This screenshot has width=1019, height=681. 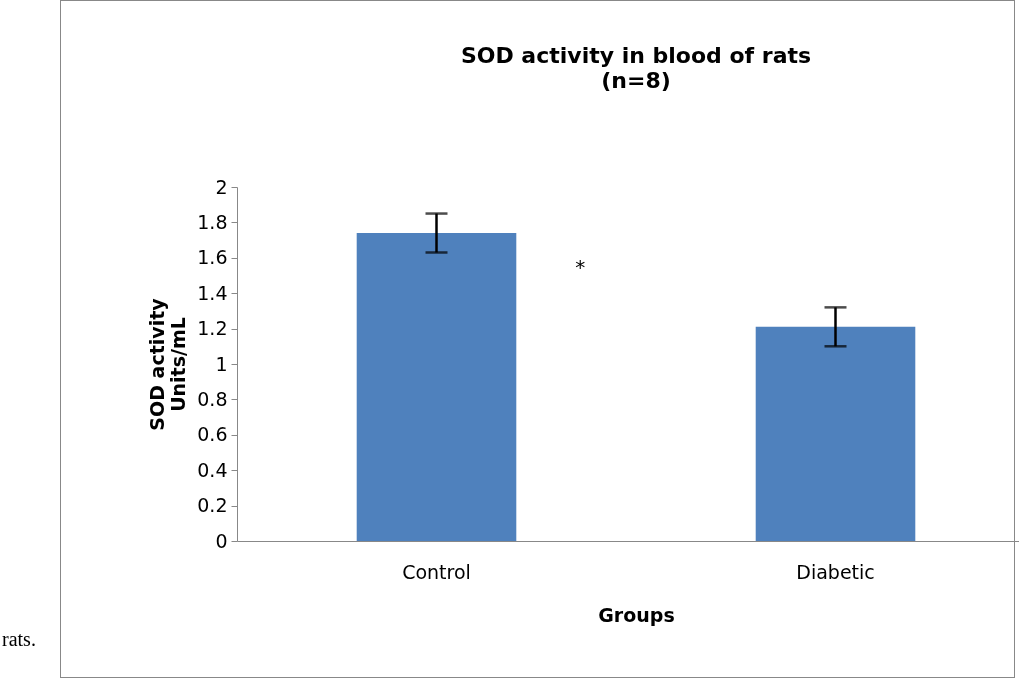 I want to click on y-tick-label: 1.4, so click(x=212, y=292).